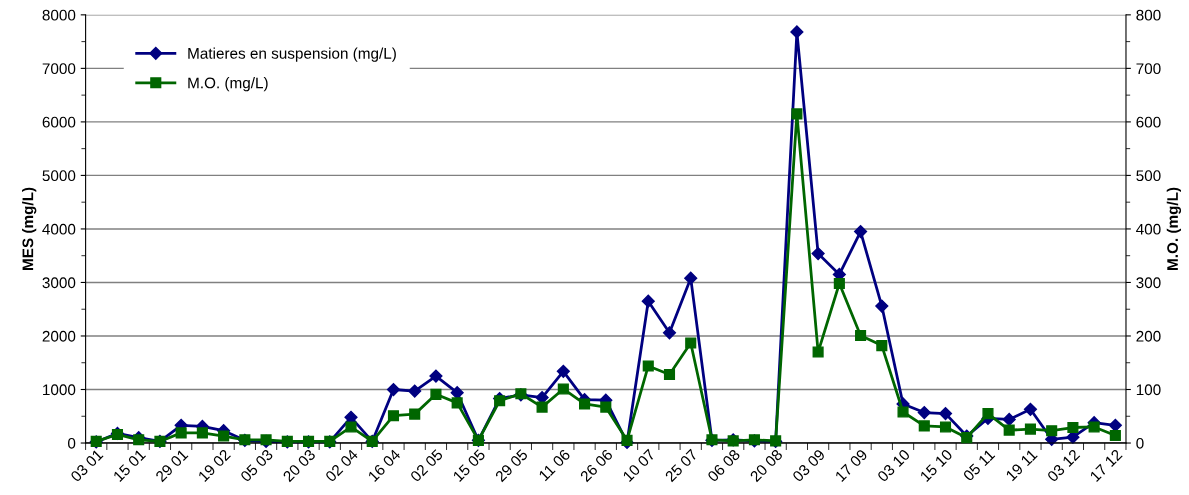  Describe the element at coordinates (29, 228) in the screenshot. I see `y-axis-title: MES (mg/L)` at that location.